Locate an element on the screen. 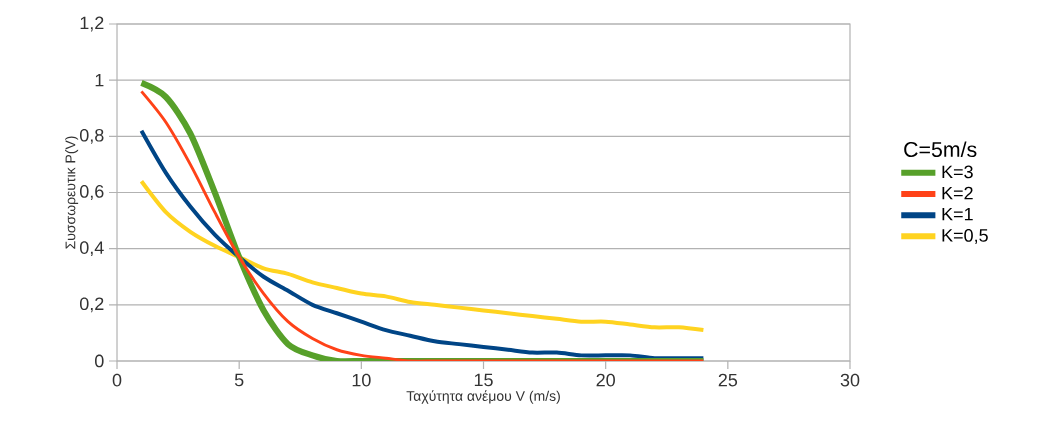 The width and height of the screenshot is (1041, 441). y-tick-label: 0,8 is located at coordinates (91, 136).